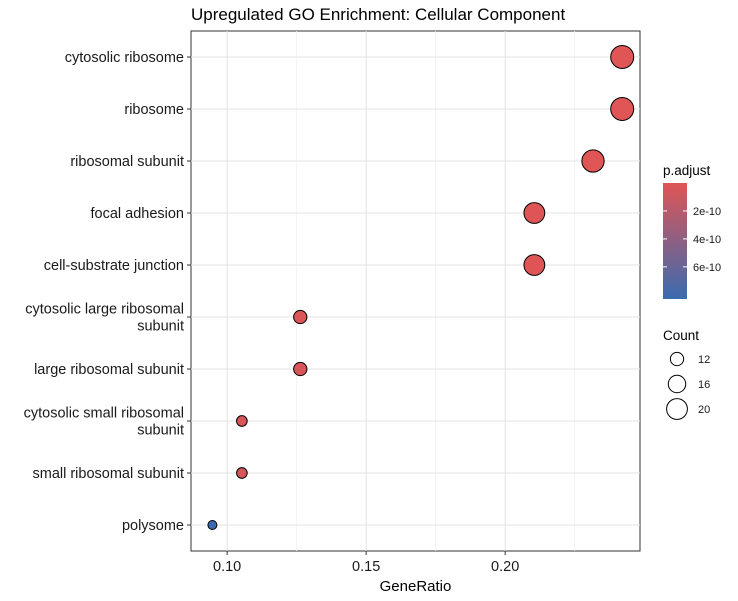 Image resolution: width=738 pixels, height=601 pixels. What do you see at coordinates (153, 526) in the screenshot?
I see `y-tick-label: polysome` at bounding box center [153, 526].